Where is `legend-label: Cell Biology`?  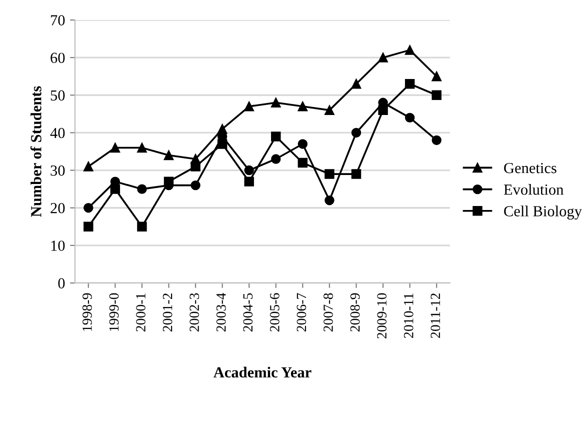
legend-label: Cell Biology is located at coordinates (543, 213).